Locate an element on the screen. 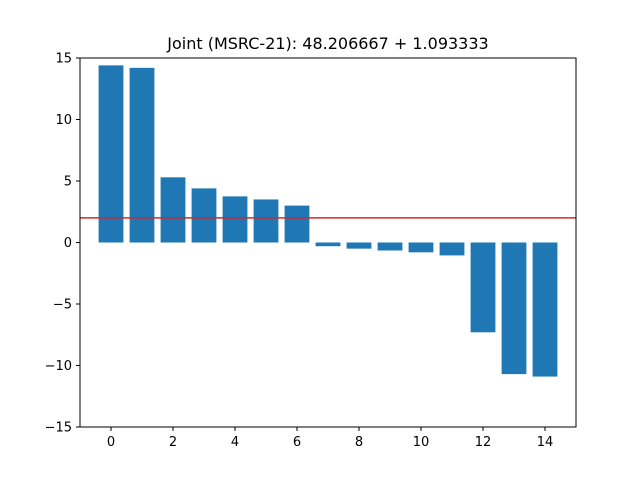  x-tick-label: 8 is located at coordinates (359, 442).